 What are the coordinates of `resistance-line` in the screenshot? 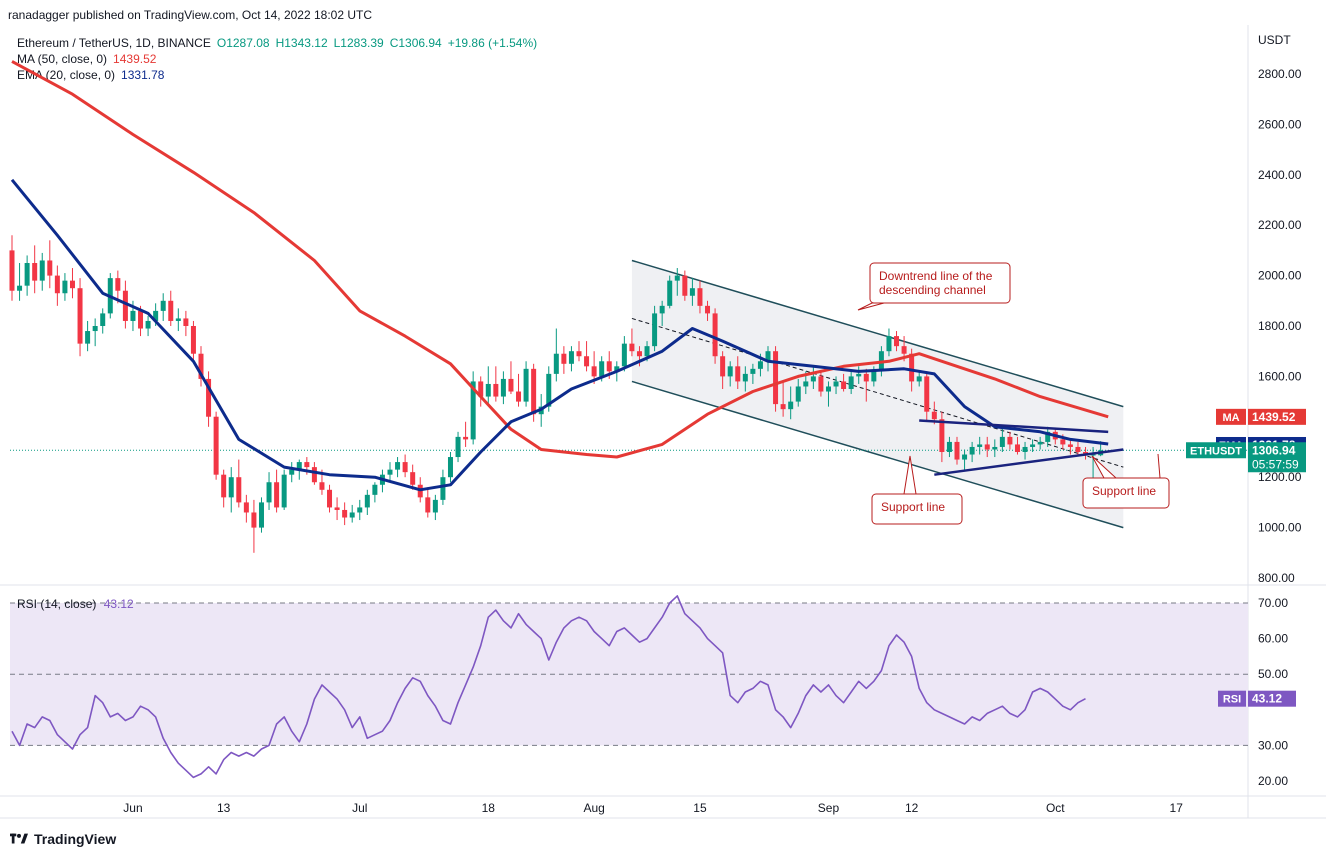 It's located at (1014, 426).